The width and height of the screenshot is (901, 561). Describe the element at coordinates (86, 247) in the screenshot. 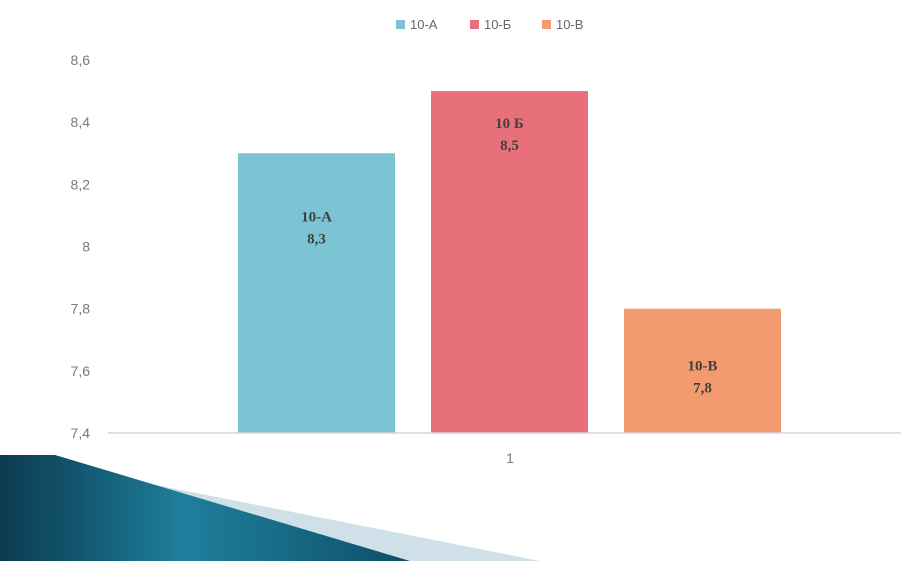

I see `y-tick-label: 8` at that location.